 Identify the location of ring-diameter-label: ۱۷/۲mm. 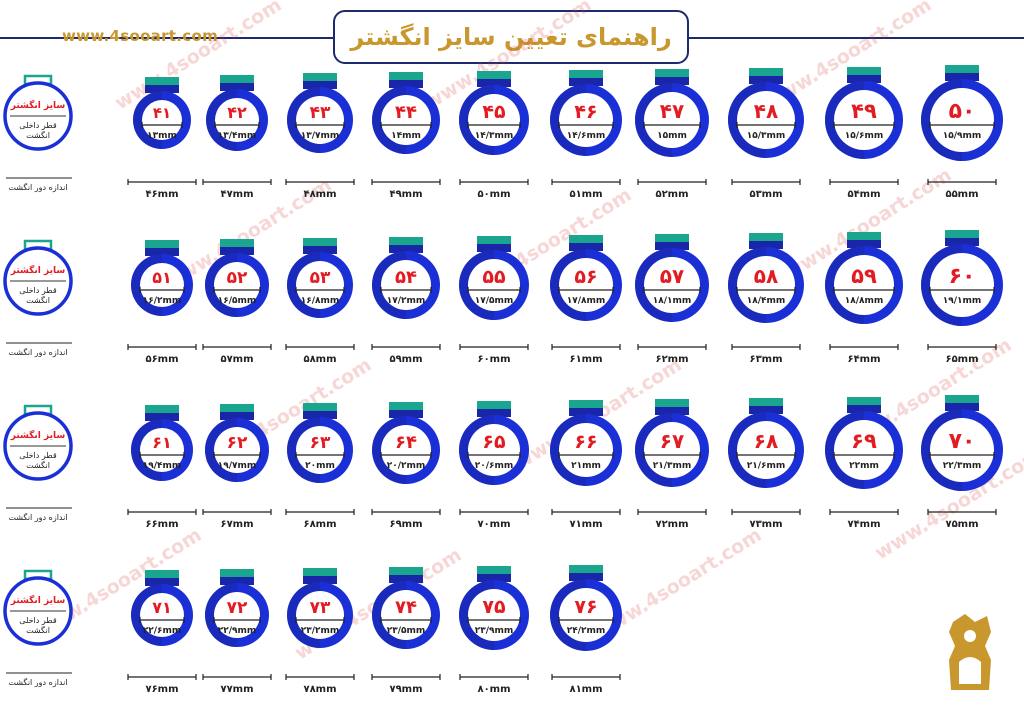
(406, 301).